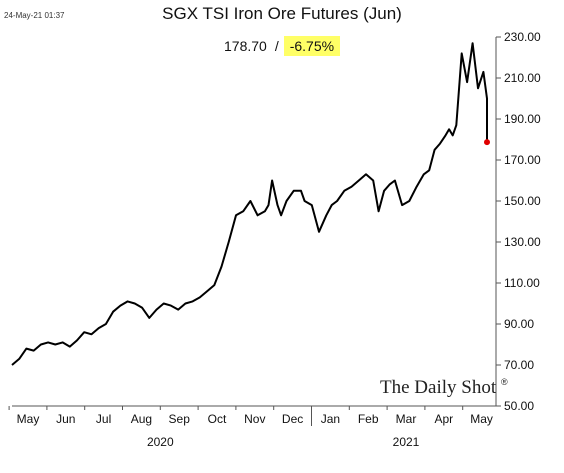  What do you see at coordinates (522, 119) in the screenshot?
I see `y-tick-label: 190.00` at bounding box center [522, 119].